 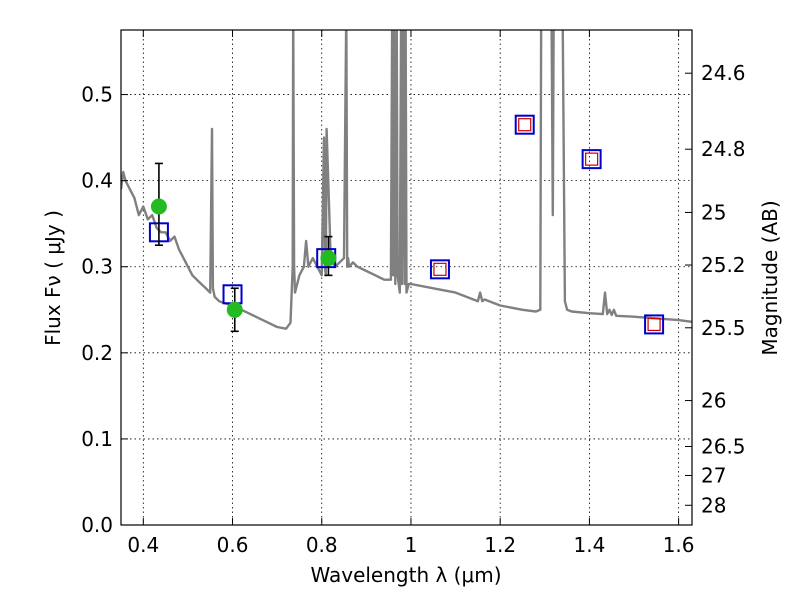 I want to click on y-tick-label: 0.4, so click(x=97, y=181).